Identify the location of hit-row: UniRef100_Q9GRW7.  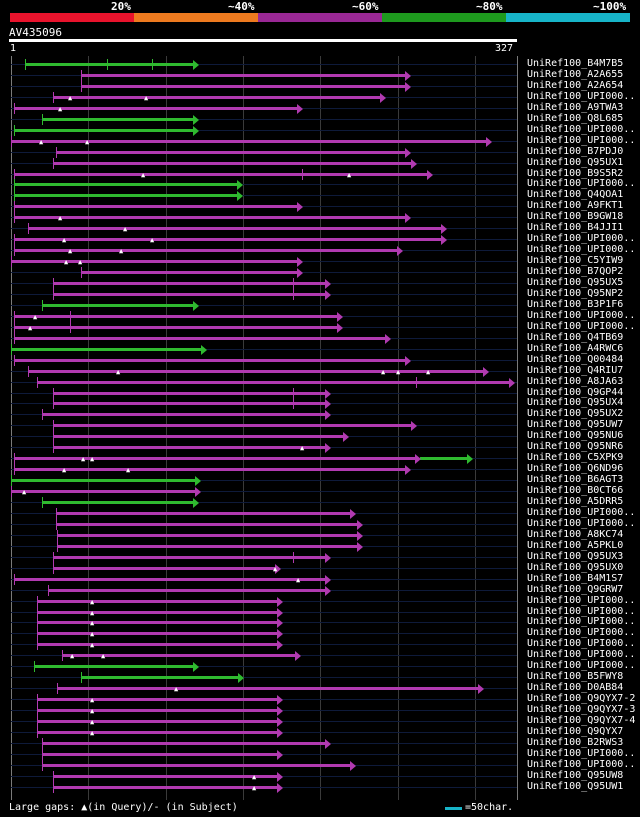
(320, 590).